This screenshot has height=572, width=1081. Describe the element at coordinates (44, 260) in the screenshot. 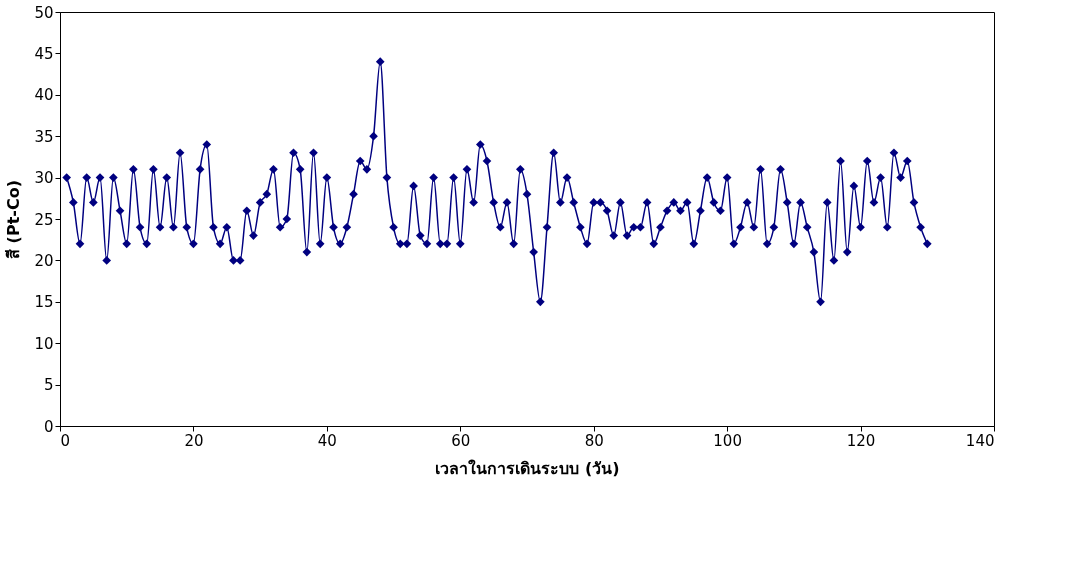

I see `y-tick-label: 20` at that location.